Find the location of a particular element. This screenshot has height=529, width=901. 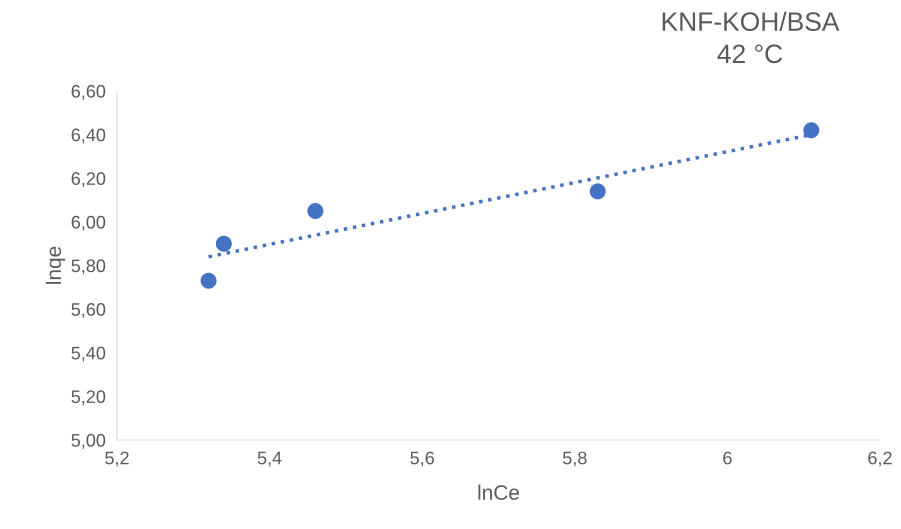

x-tick-label: 5,4 is located at coordinates (270, 459).